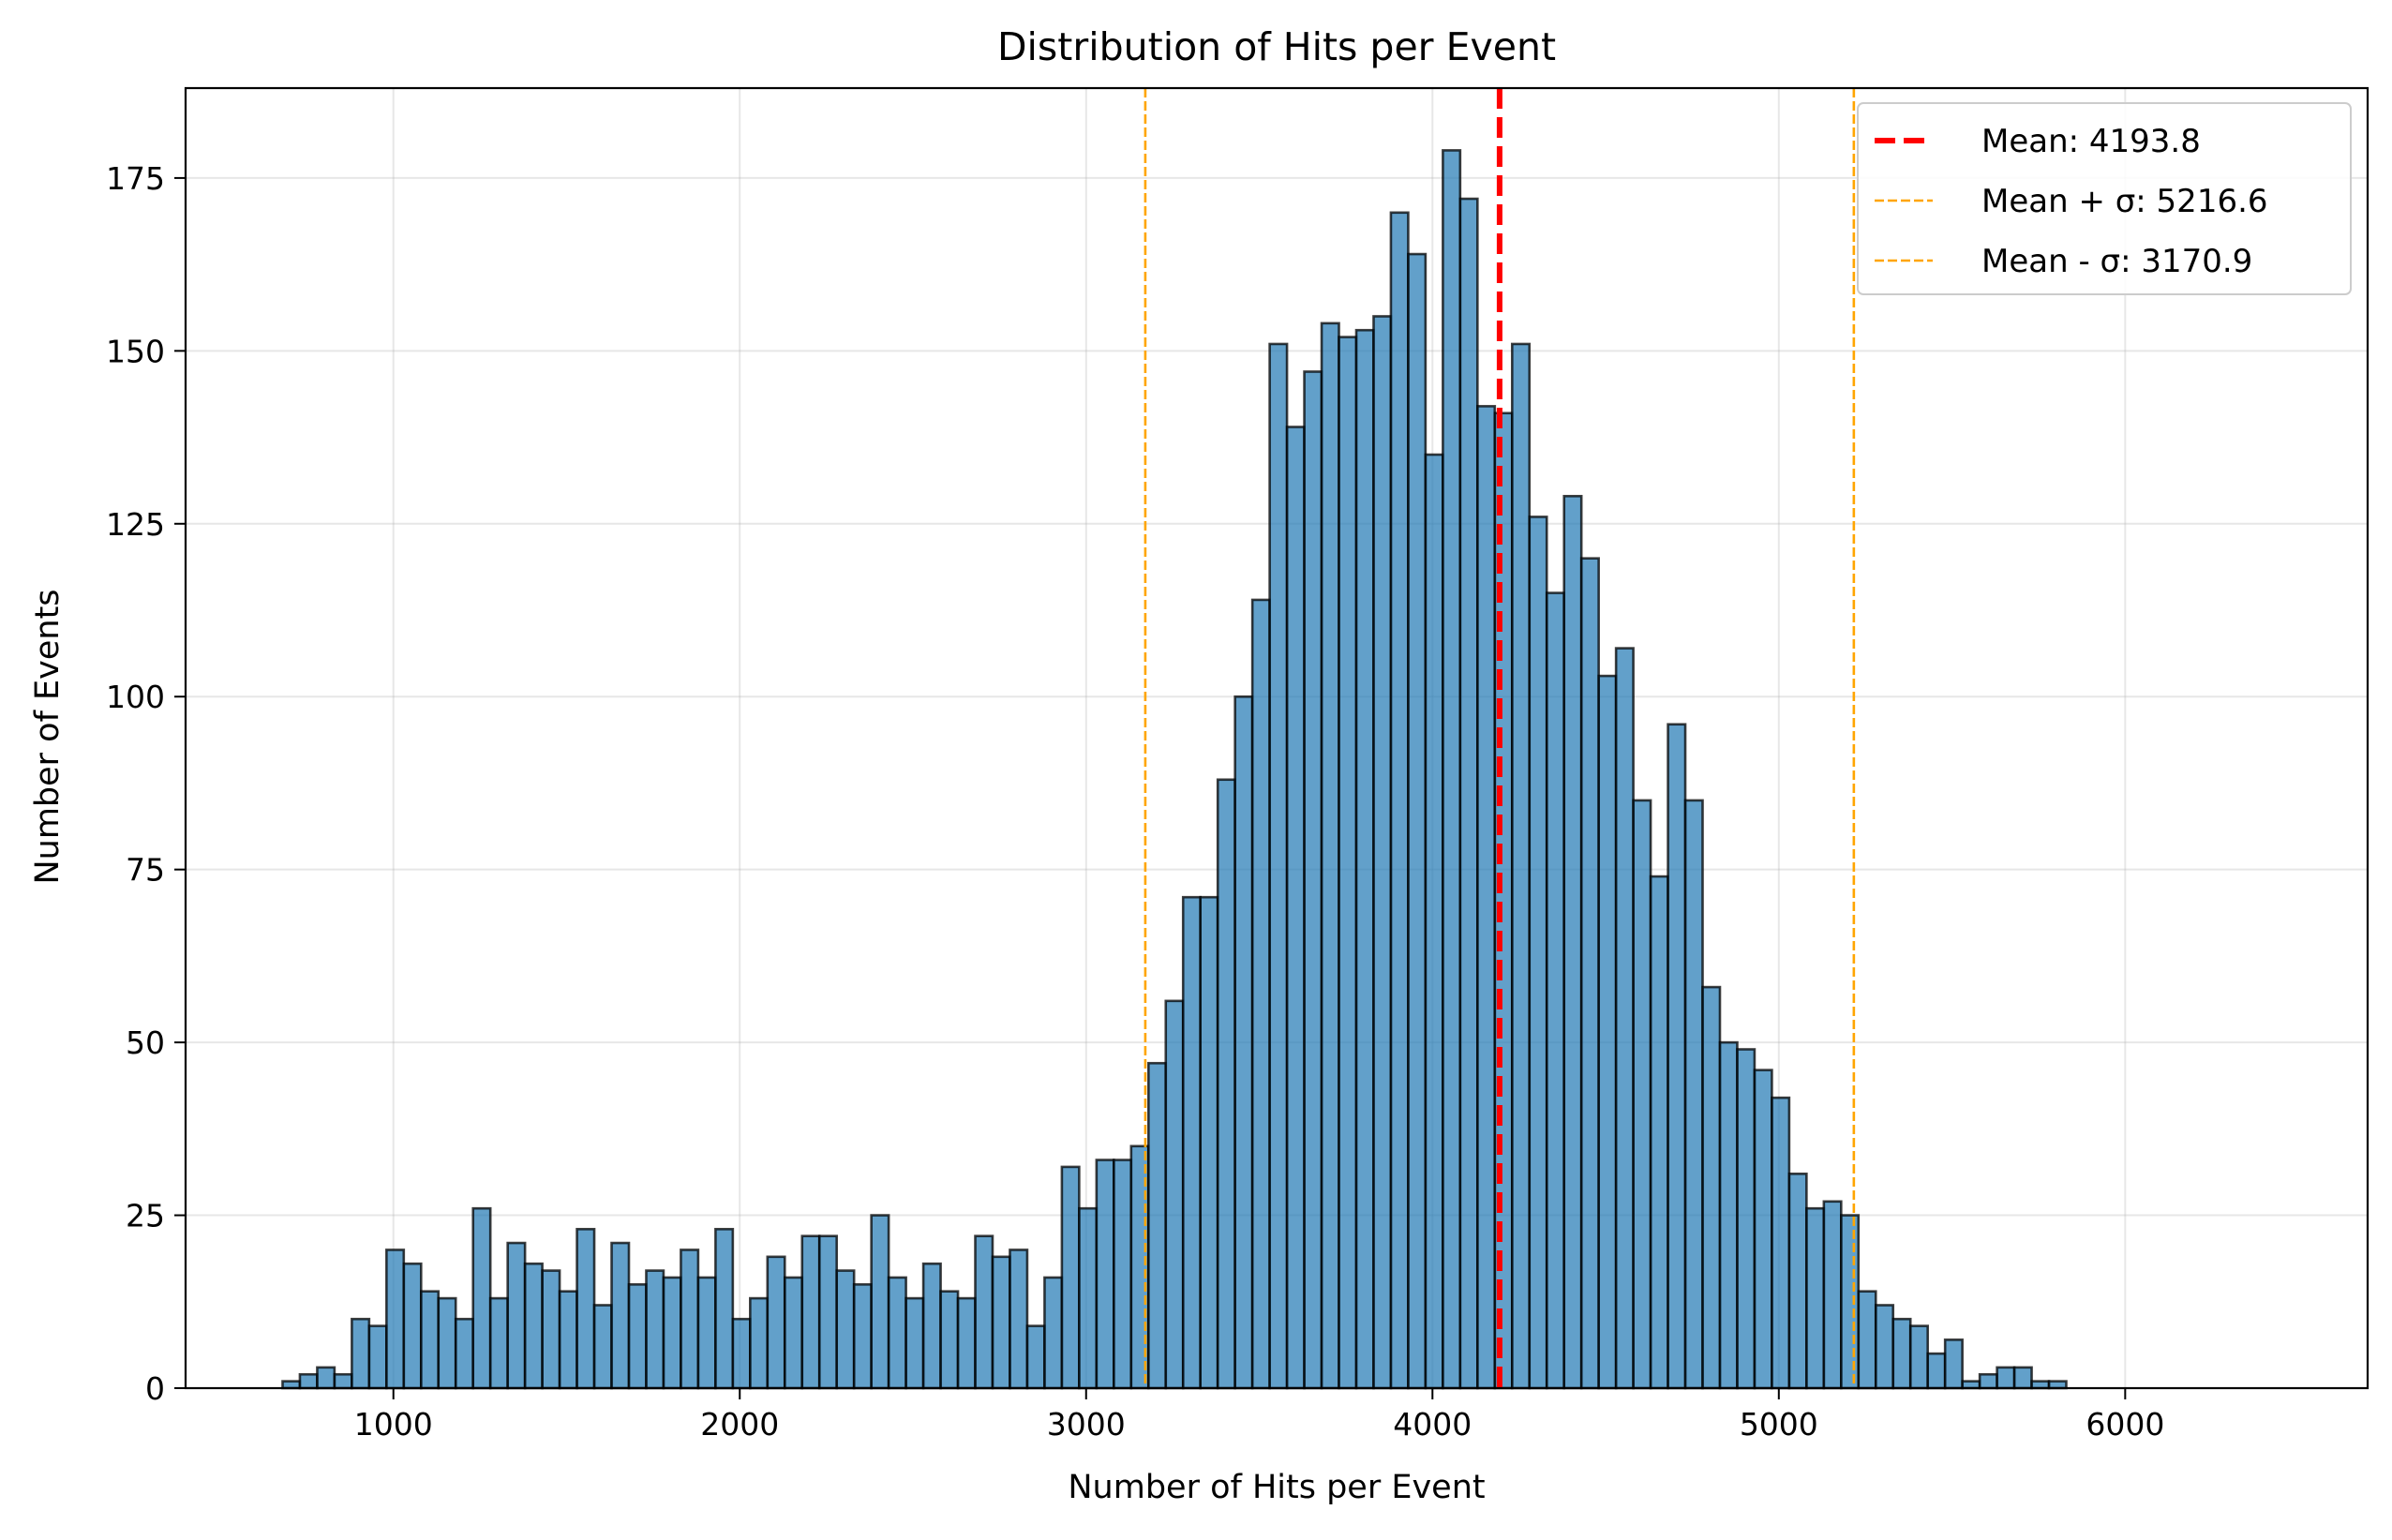  I want to click on x-axis-label: Number of Hits per Event, so click(1276, 1487).